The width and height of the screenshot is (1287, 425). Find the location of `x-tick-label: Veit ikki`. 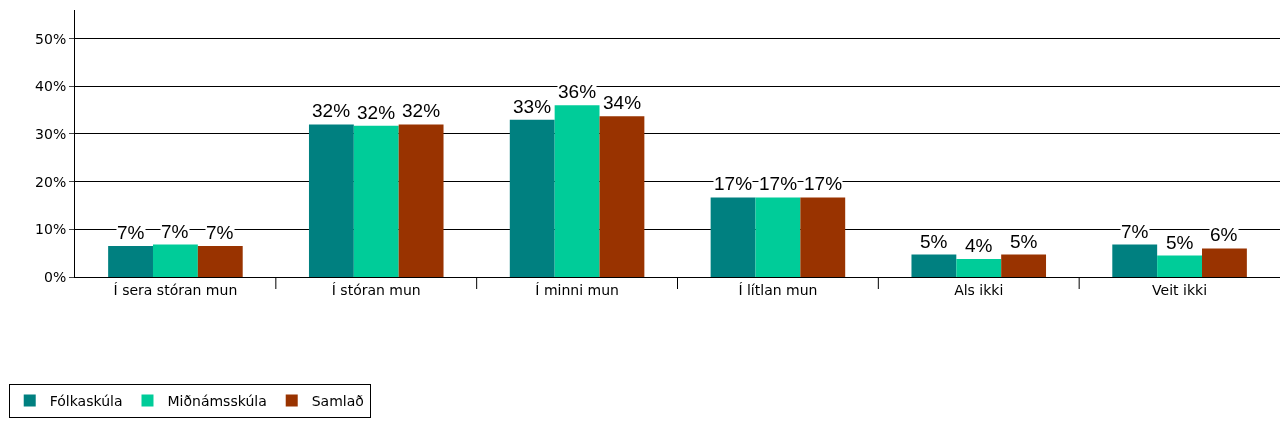

x-tick-label: Veit ikki is located at coordinates (1180, 289).